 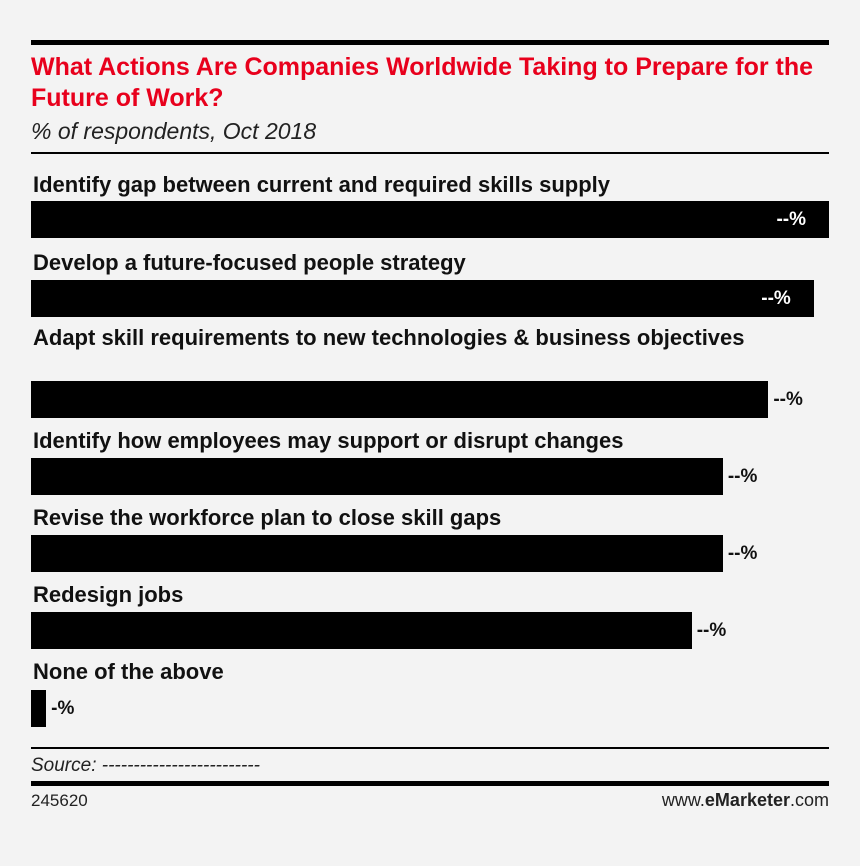 What do you see at coordinates (59, 800) in the screenshot?
I see `chart-id: 245620` at bounding box center [59, 800].